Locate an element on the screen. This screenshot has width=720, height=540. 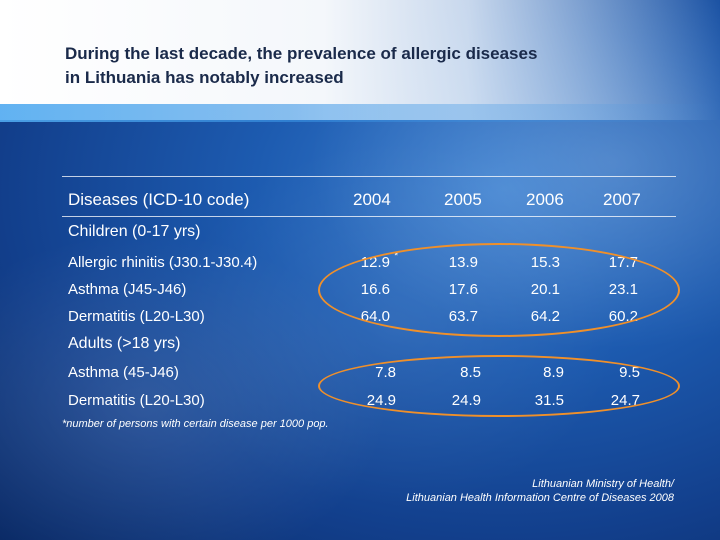
section-label-children: Children (0-17 yrs) is located at coordinates (134, 231).